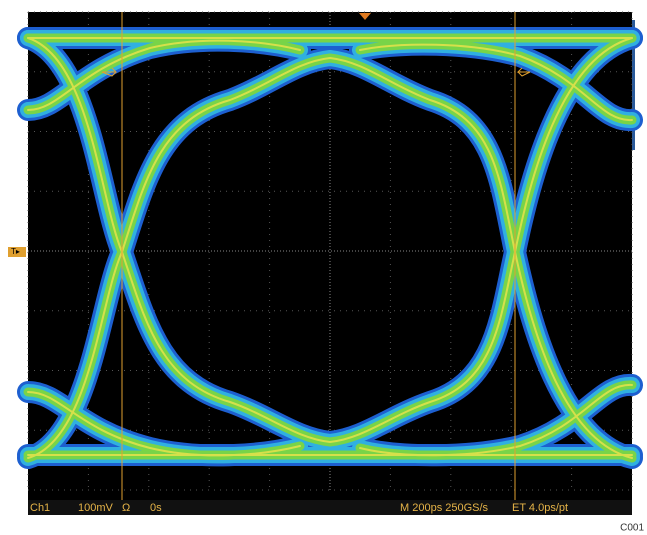  I want to click on coupling: Ω, so click(126, 508).